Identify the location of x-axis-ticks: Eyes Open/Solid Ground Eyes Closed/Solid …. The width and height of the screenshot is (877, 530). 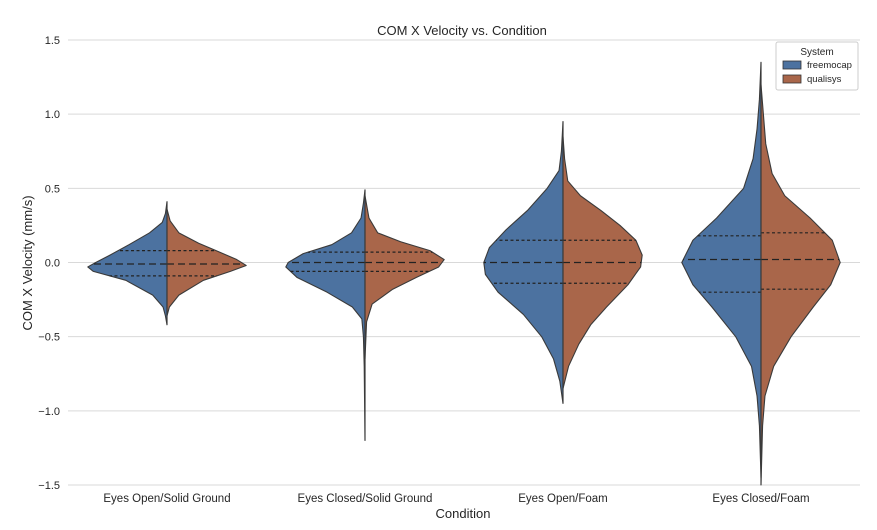
(456, 499).